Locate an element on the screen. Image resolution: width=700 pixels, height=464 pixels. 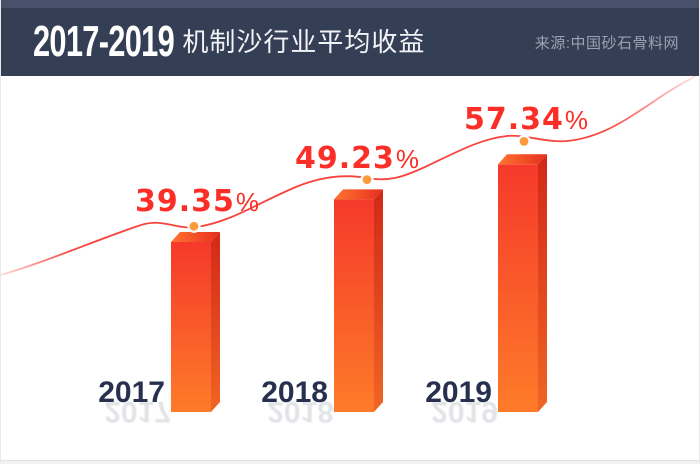
header-bar: 2017-2019 机制沙行业平均收益 来源:中国砂石骨料网 is located at coordinates (350, 42).